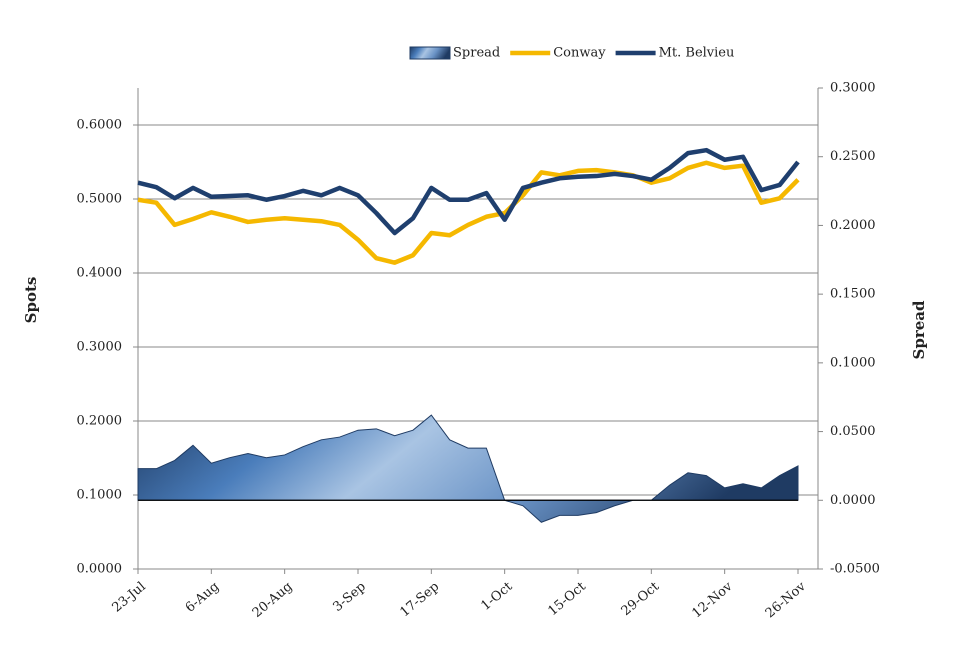  What do you see at coordinates (129, 597) in the screenshot?
I see `x-tick-label: 23-Jul` at bounding box center [129, 597].